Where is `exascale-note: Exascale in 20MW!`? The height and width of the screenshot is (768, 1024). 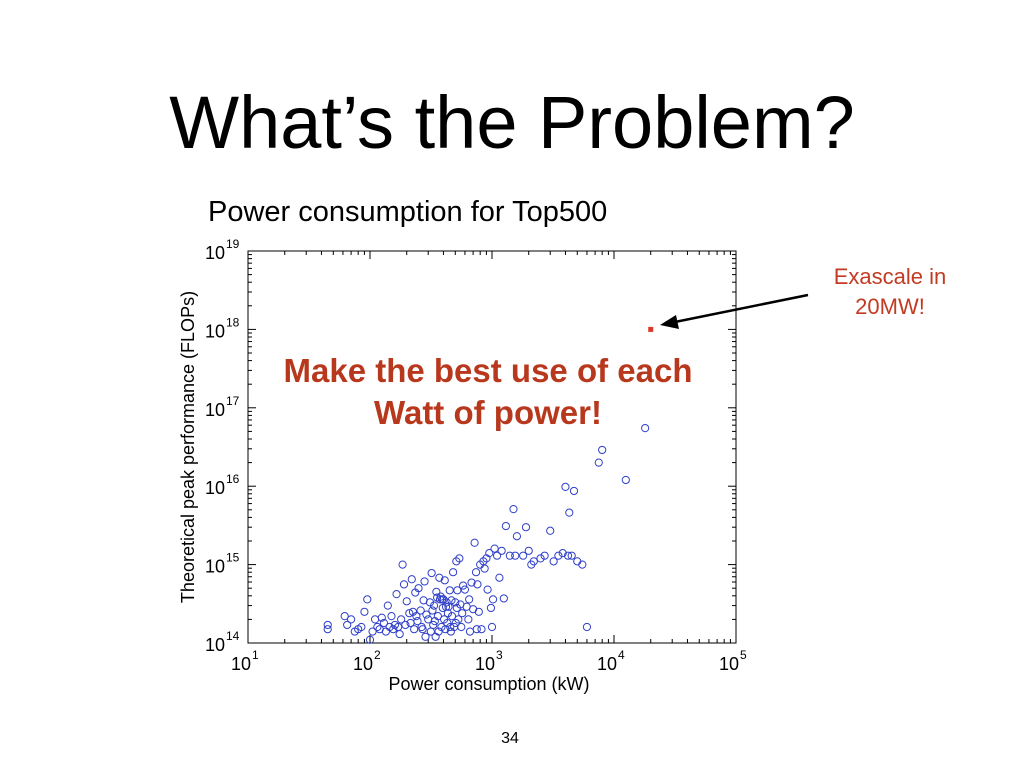
exascale-note: Exascale in 20MW! is located at coordinates (890, 292).